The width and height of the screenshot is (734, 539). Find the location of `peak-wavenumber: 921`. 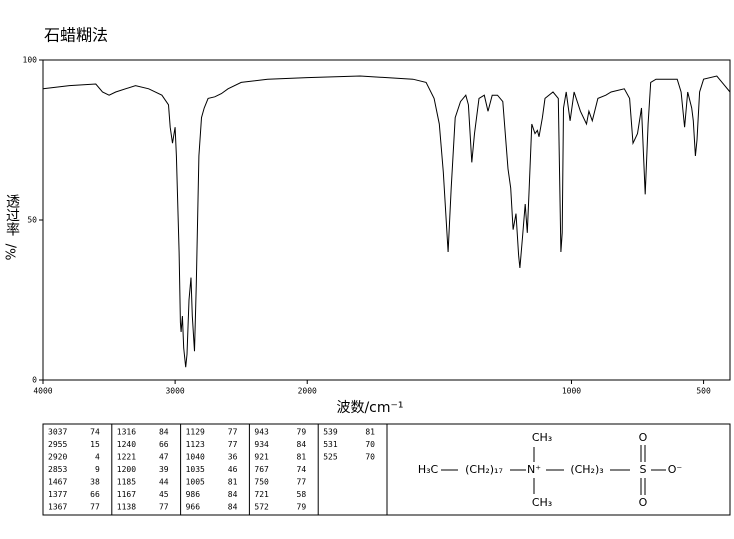

peak-wavenumber: 921 is located at coordinates (261, 457).